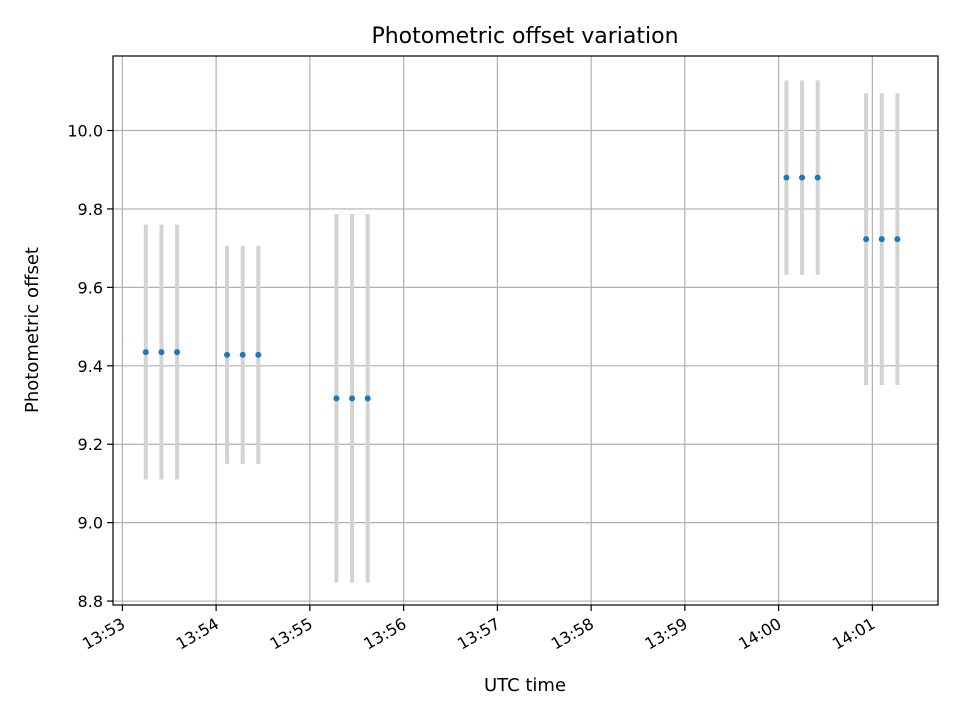 Image resolution: width=960 pixels, height=720 pixels. What do you see at coordinates (90, 444) in the screenshot?
I see `y-tick-label: 9.2` at bounding box center [90, 444].